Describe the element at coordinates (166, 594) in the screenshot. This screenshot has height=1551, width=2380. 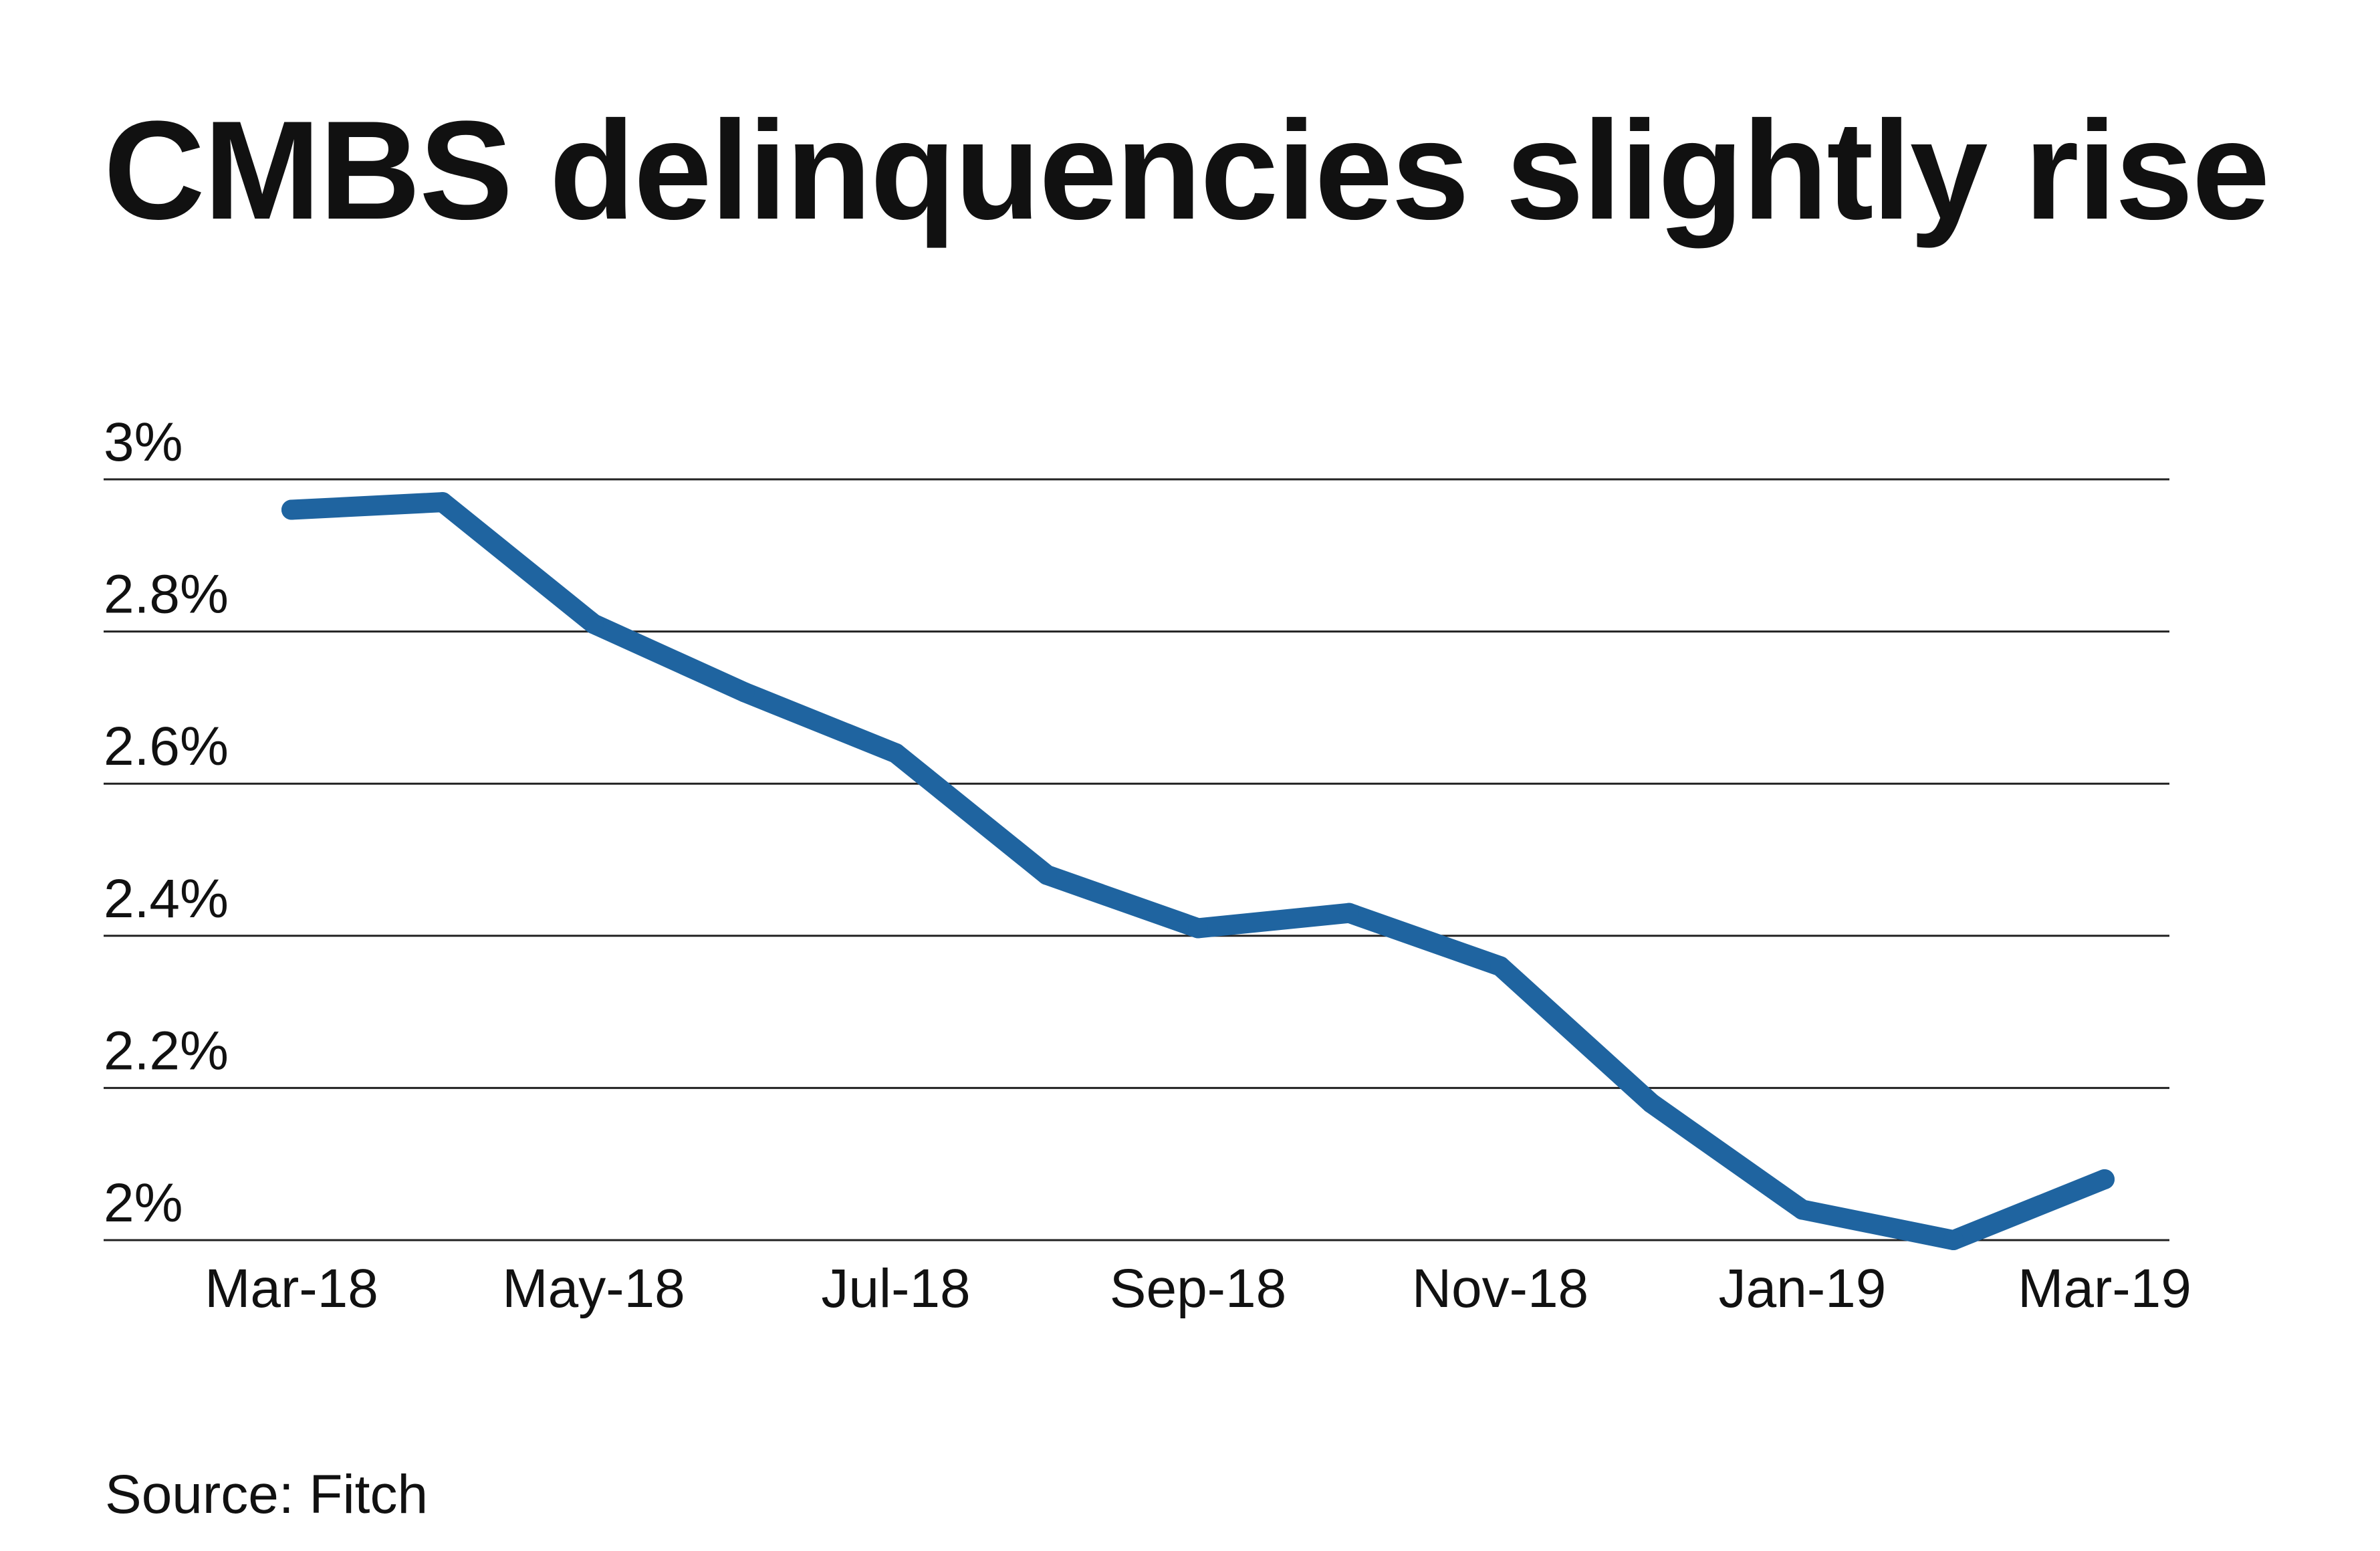
I see `y-tick-label: 2.8%` at that location.